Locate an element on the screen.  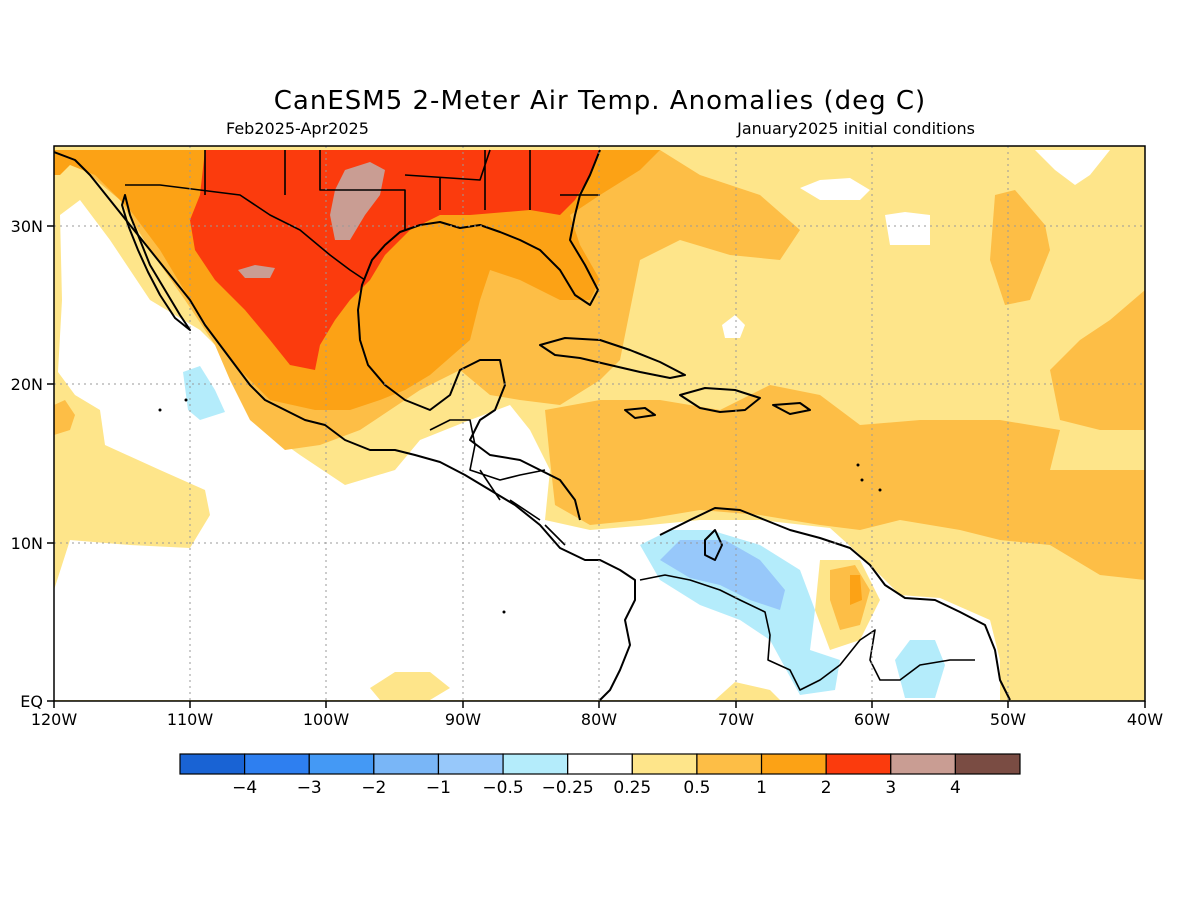
y-label-30n: 30N is located at coordinates (27, 226).